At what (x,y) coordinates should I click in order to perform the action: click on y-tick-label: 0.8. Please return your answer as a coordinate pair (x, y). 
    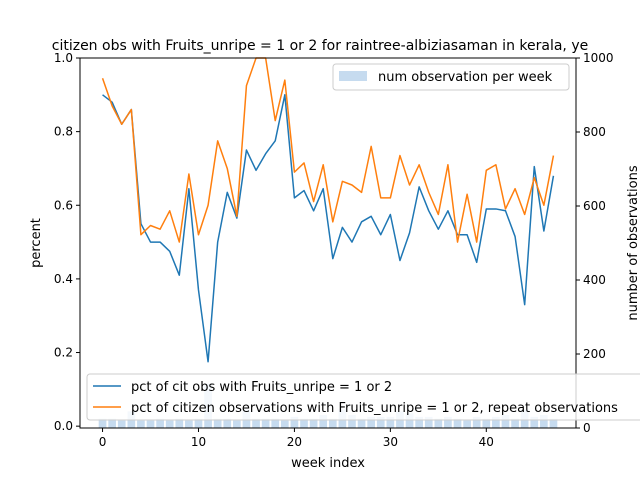
    Looking at the image, I should click on (63, 132).